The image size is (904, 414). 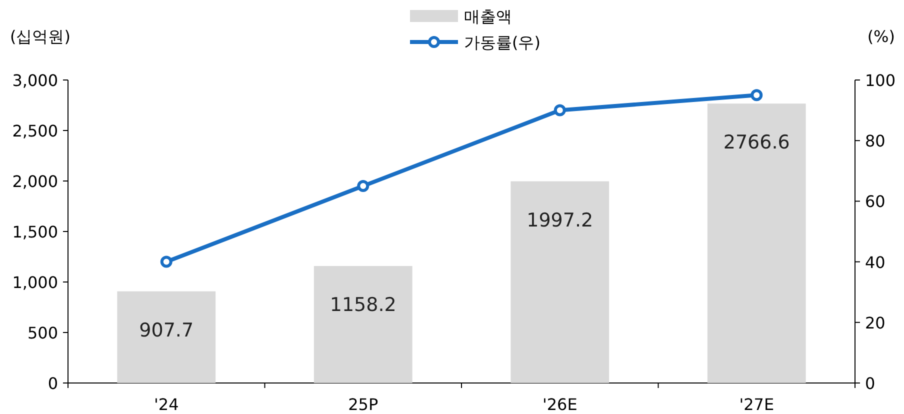 I want to click on data-label: 1997.2, so click(x=560, y=220).